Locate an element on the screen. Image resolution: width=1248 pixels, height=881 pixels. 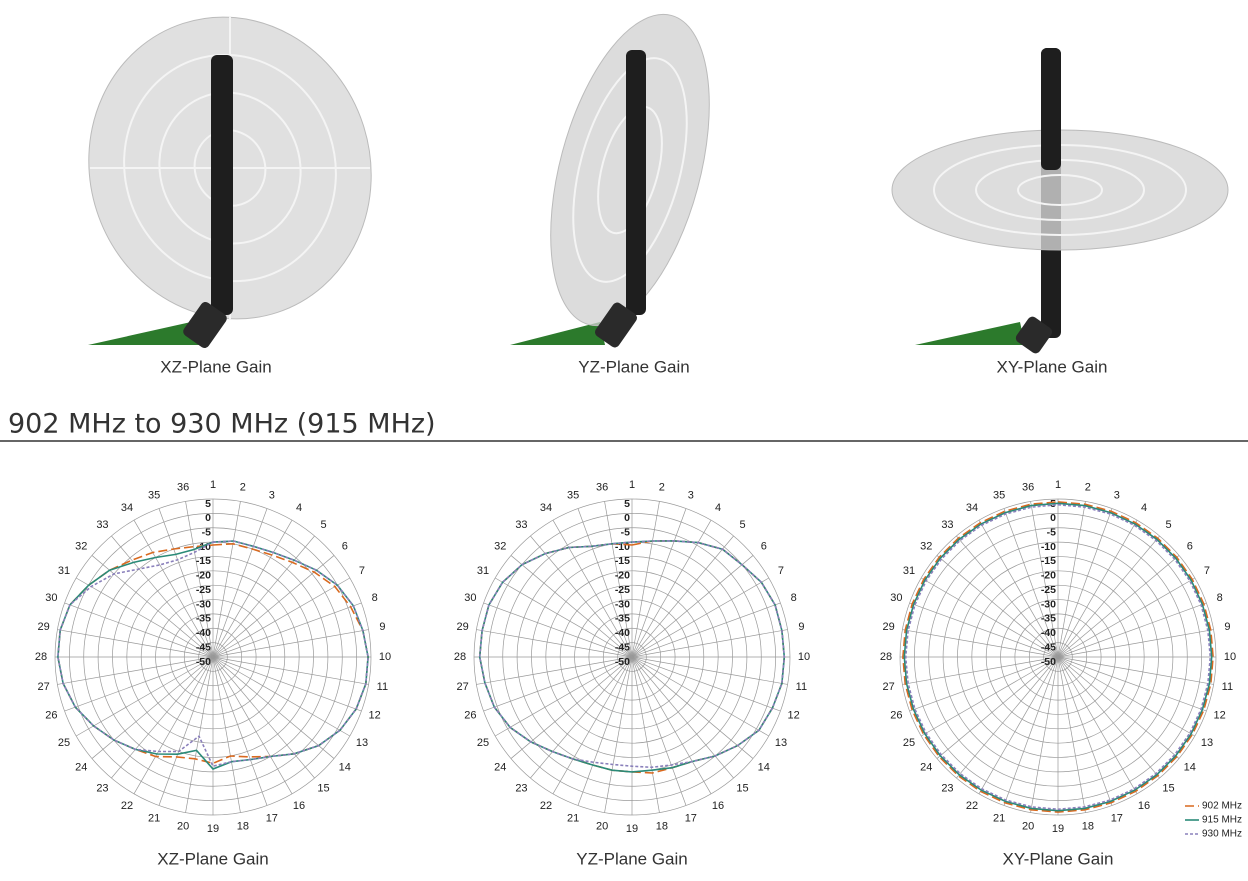
angle-label: 12 is located at coordinates (794, 716).